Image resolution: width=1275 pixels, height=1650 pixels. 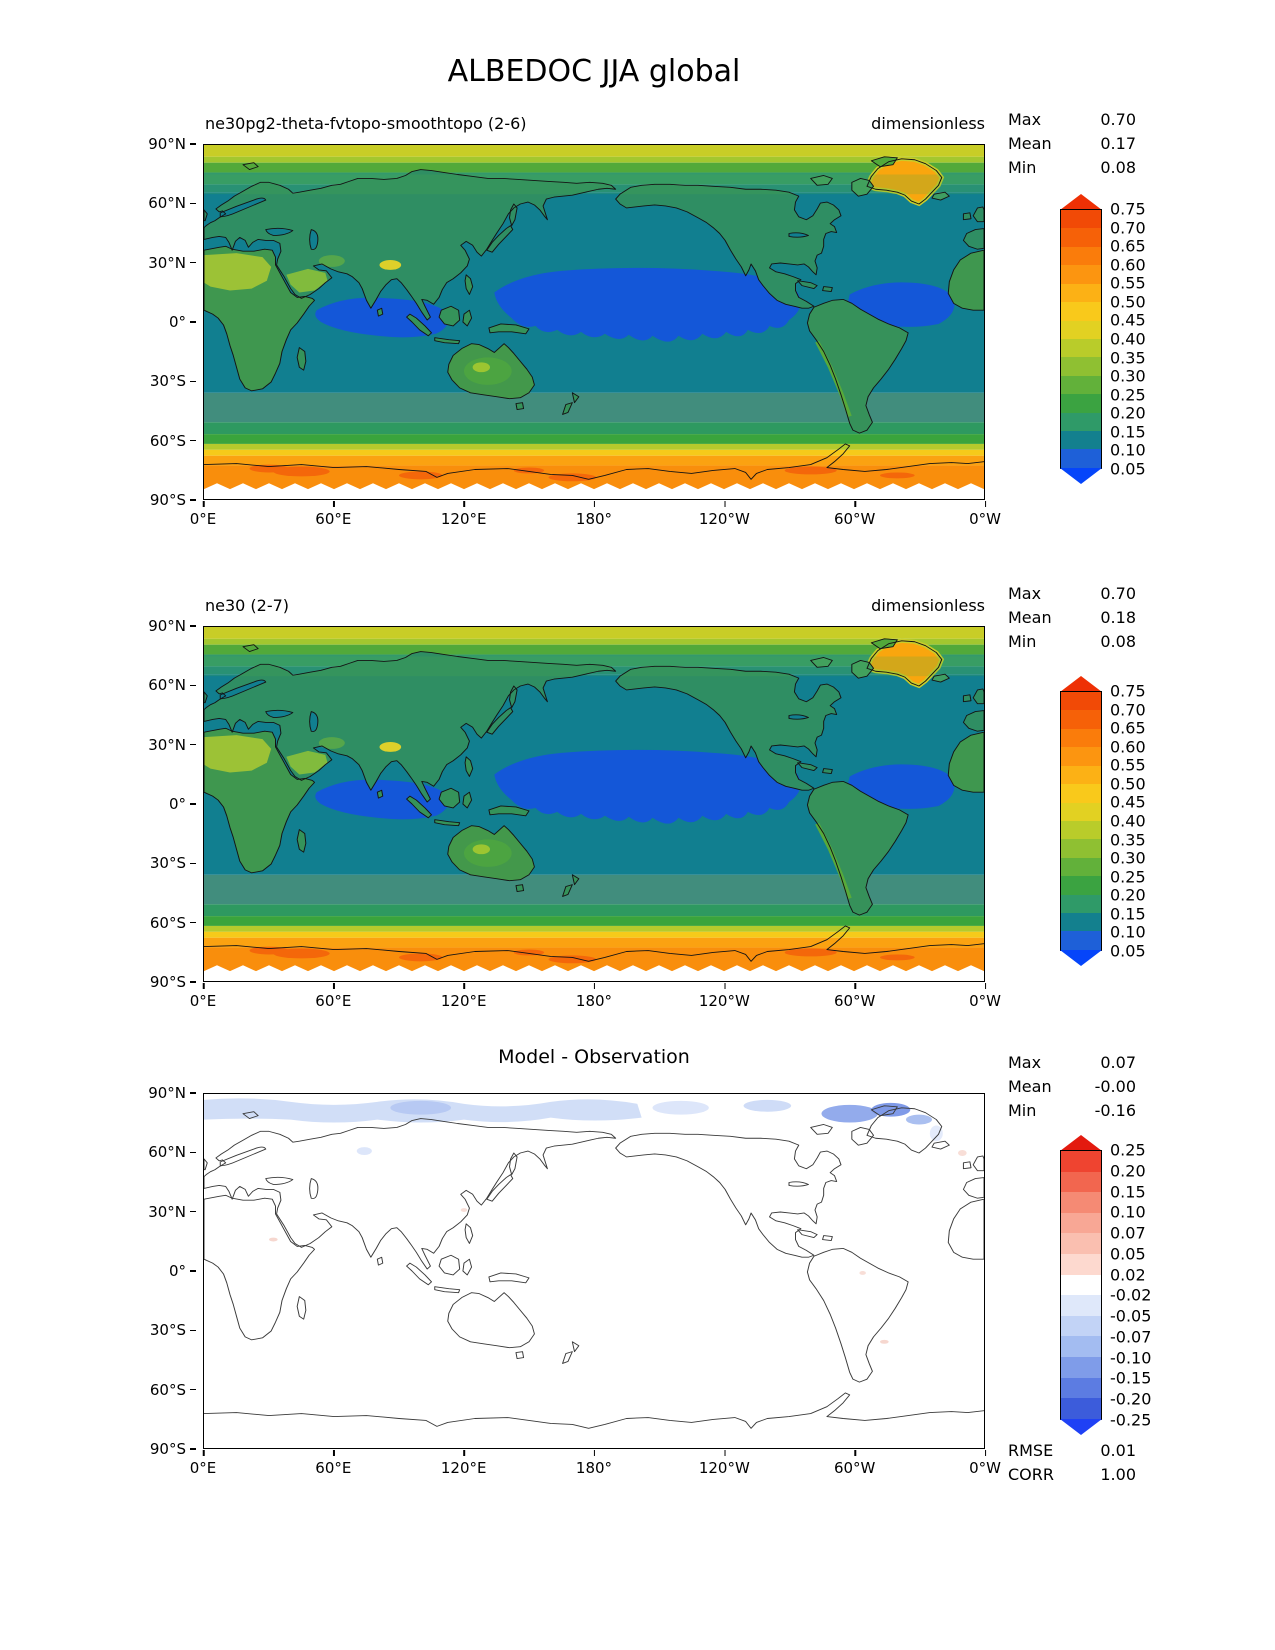 I want to click on x-tick-label: 120°W, so click(x=724, y=996).